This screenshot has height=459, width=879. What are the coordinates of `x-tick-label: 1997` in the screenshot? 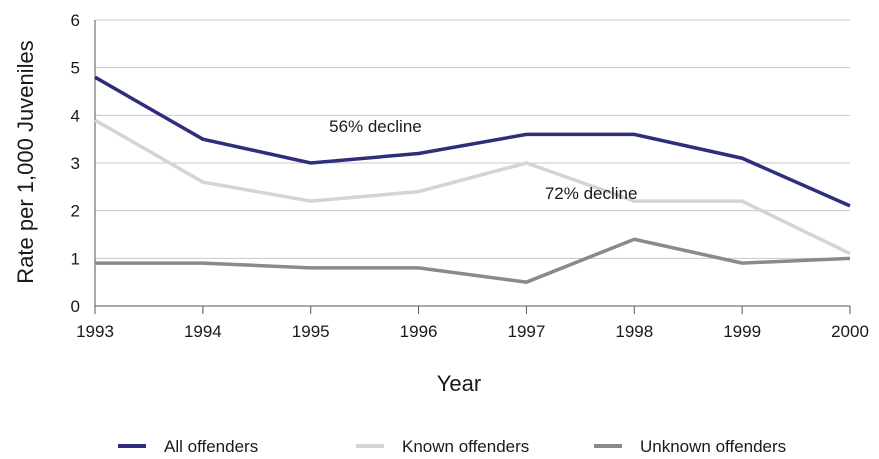 It's located at (527, 331).